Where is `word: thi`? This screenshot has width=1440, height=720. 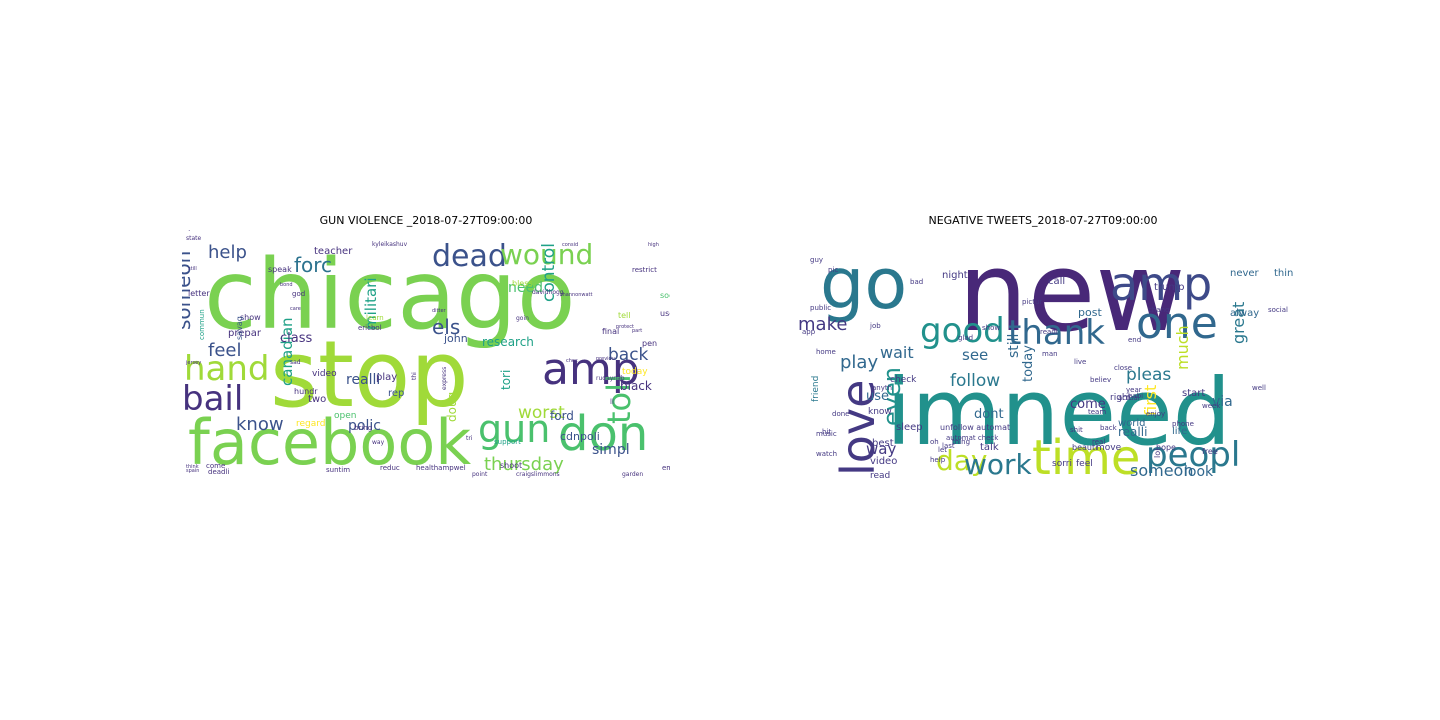 word: thi is located at coordinates (414, 376).